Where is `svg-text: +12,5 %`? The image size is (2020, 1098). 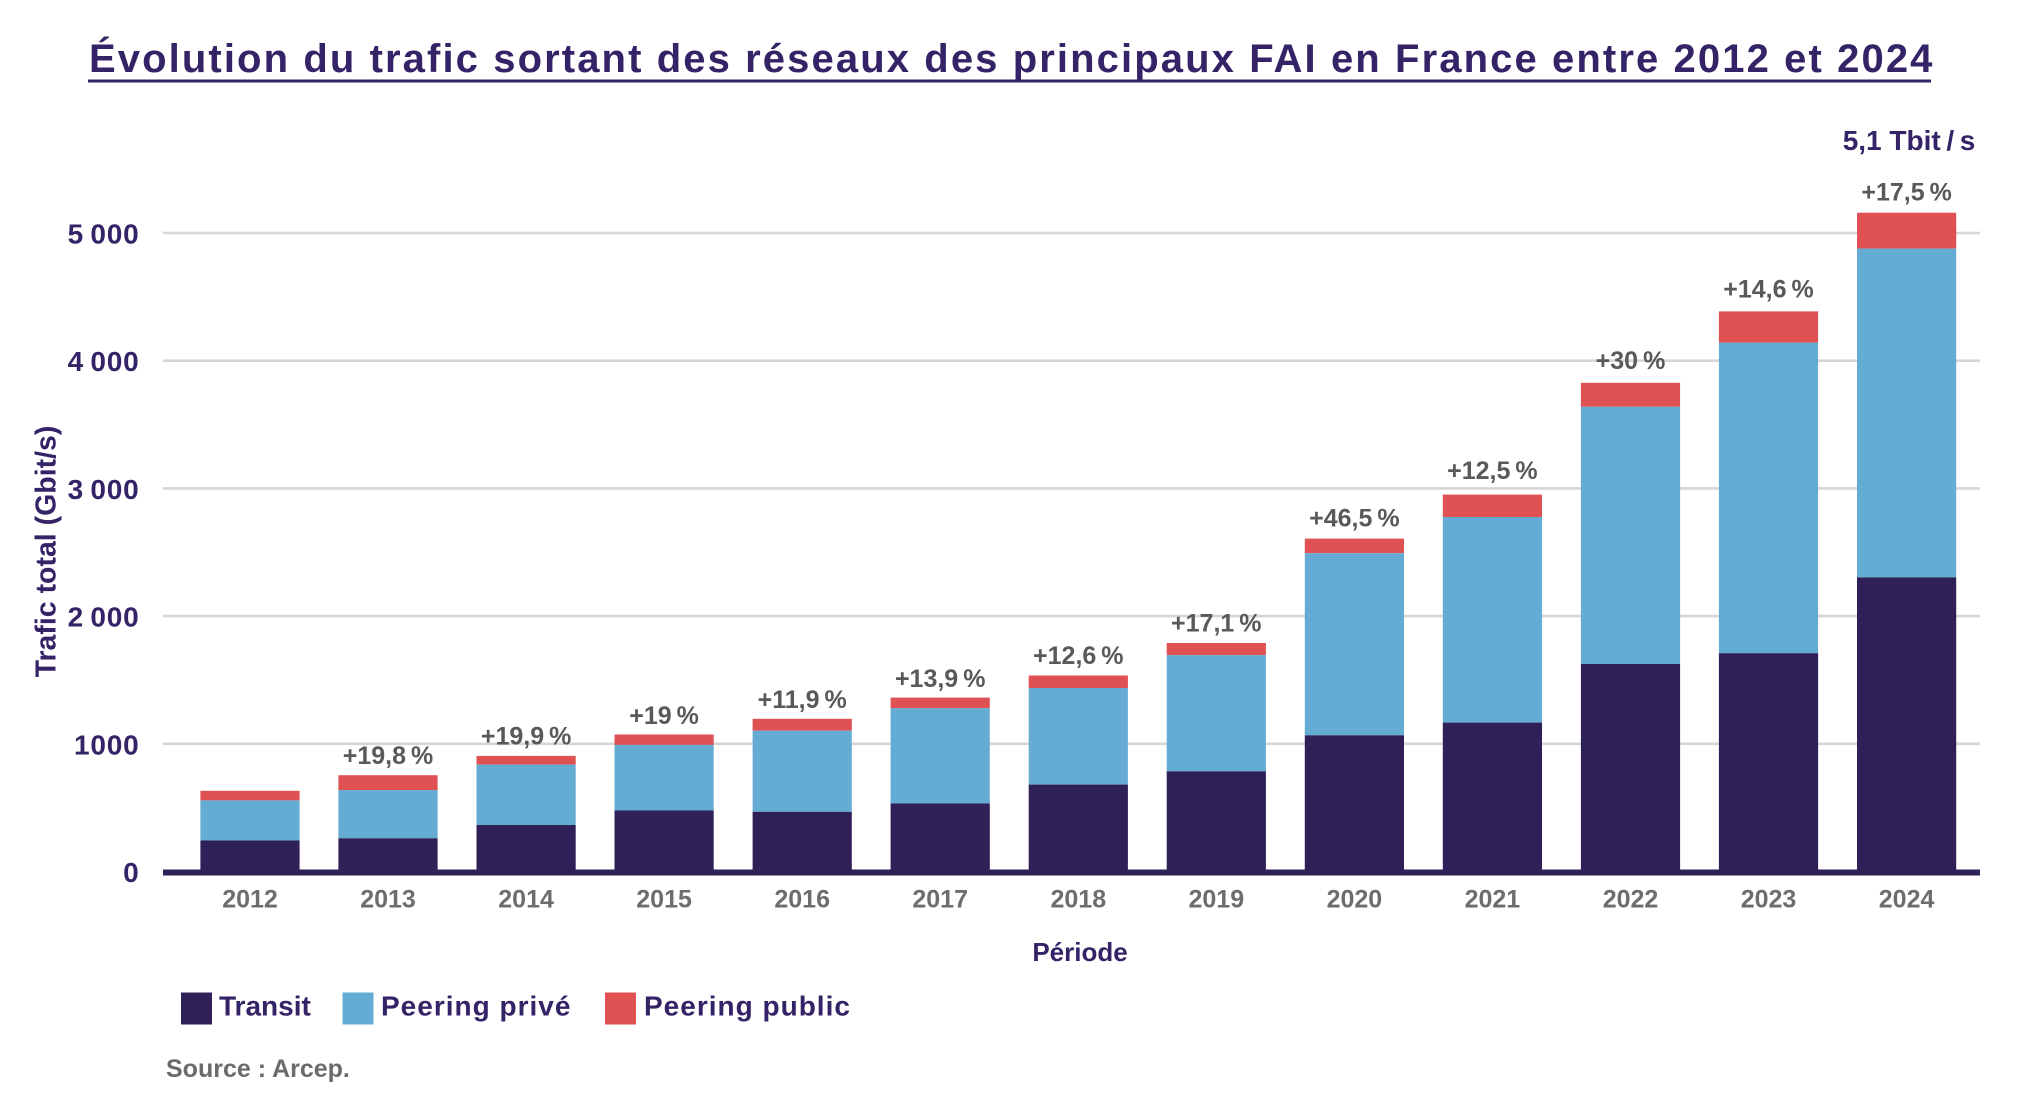
svg-text: +12,5 % is located at coordinates (1492, 471).